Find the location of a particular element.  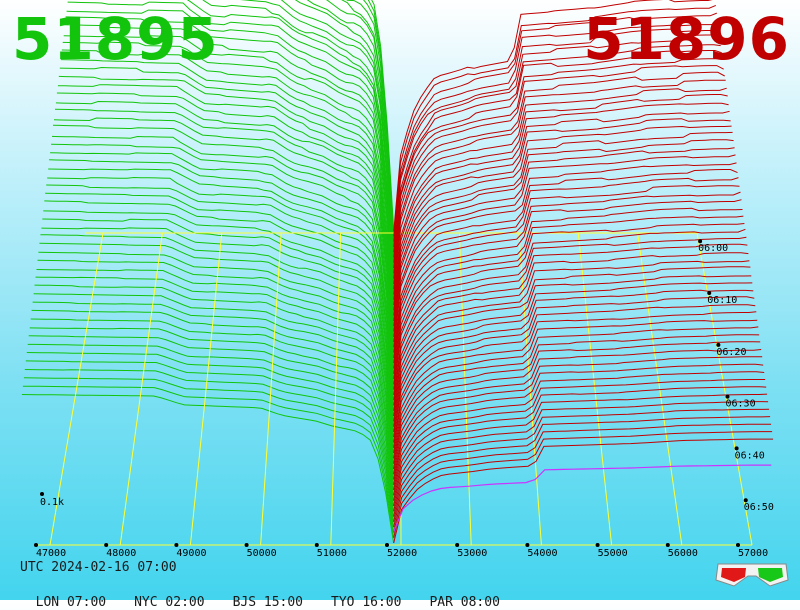

time-tick-label: 06:00 is located at coordinates (713, 248).